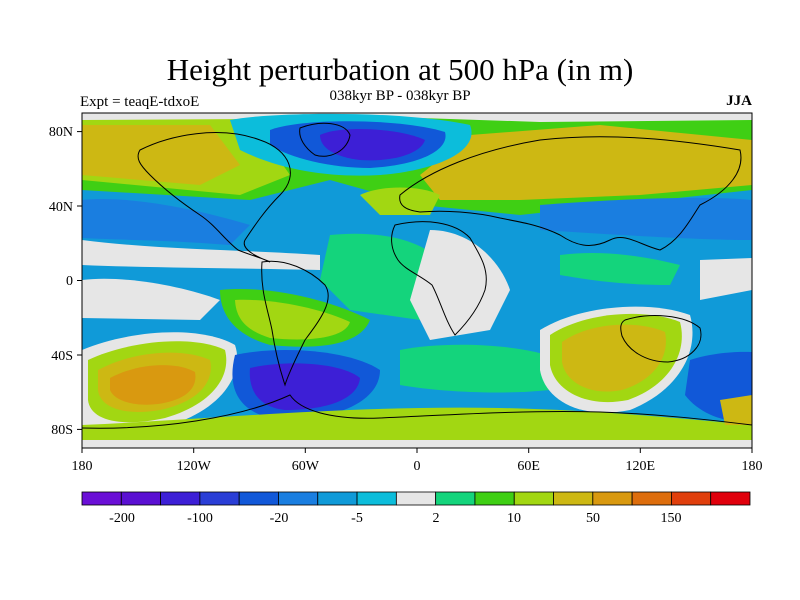 This screenshot has width=800, height=600. Describe the element at coordinates (69, 281) in the screenshot. I see `y-tick-label: 0` at that location.